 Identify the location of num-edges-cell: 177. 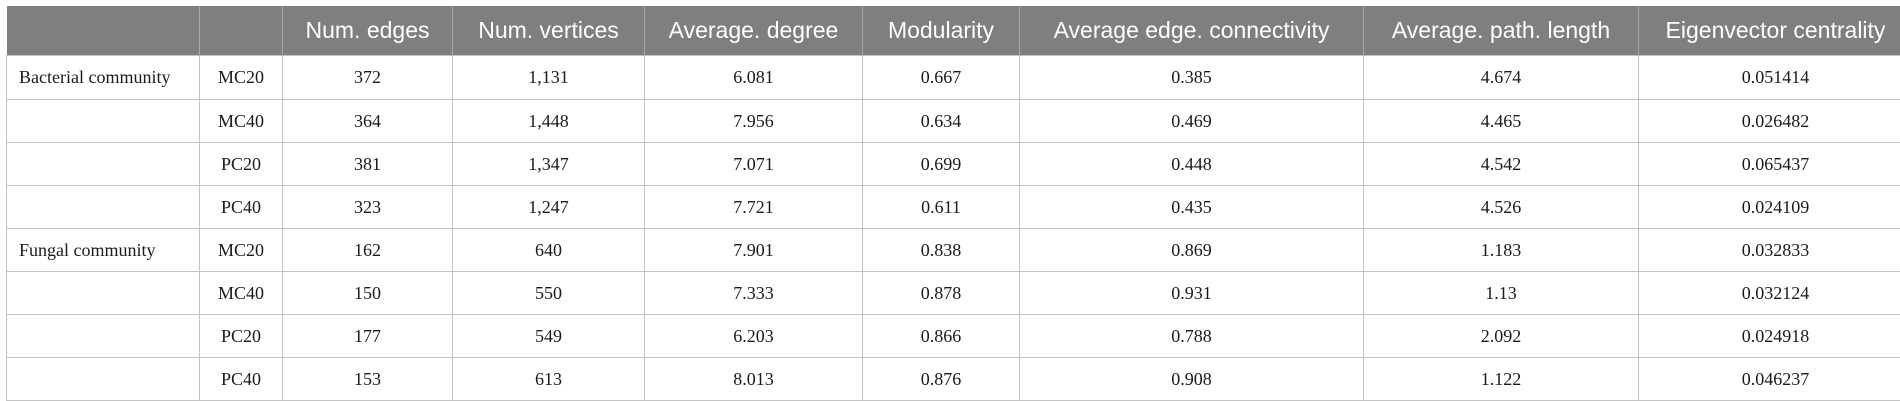
(367, 336).